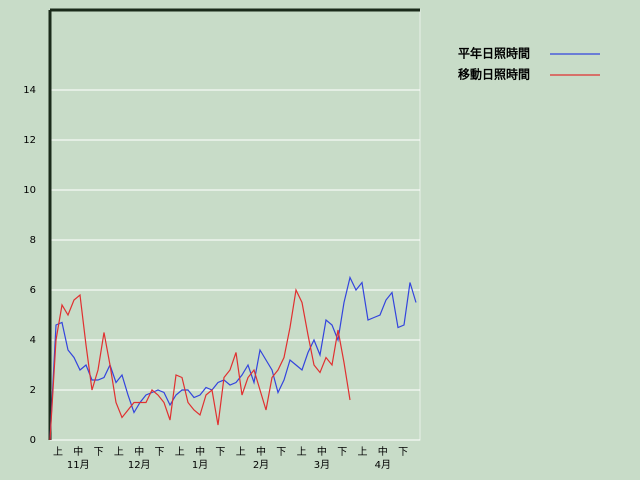 This screenshot has height=480, width=640. Describe the element at coordinates (494, 53) in the screenshot. I see `legend-label: 平年日照時間` at that location.